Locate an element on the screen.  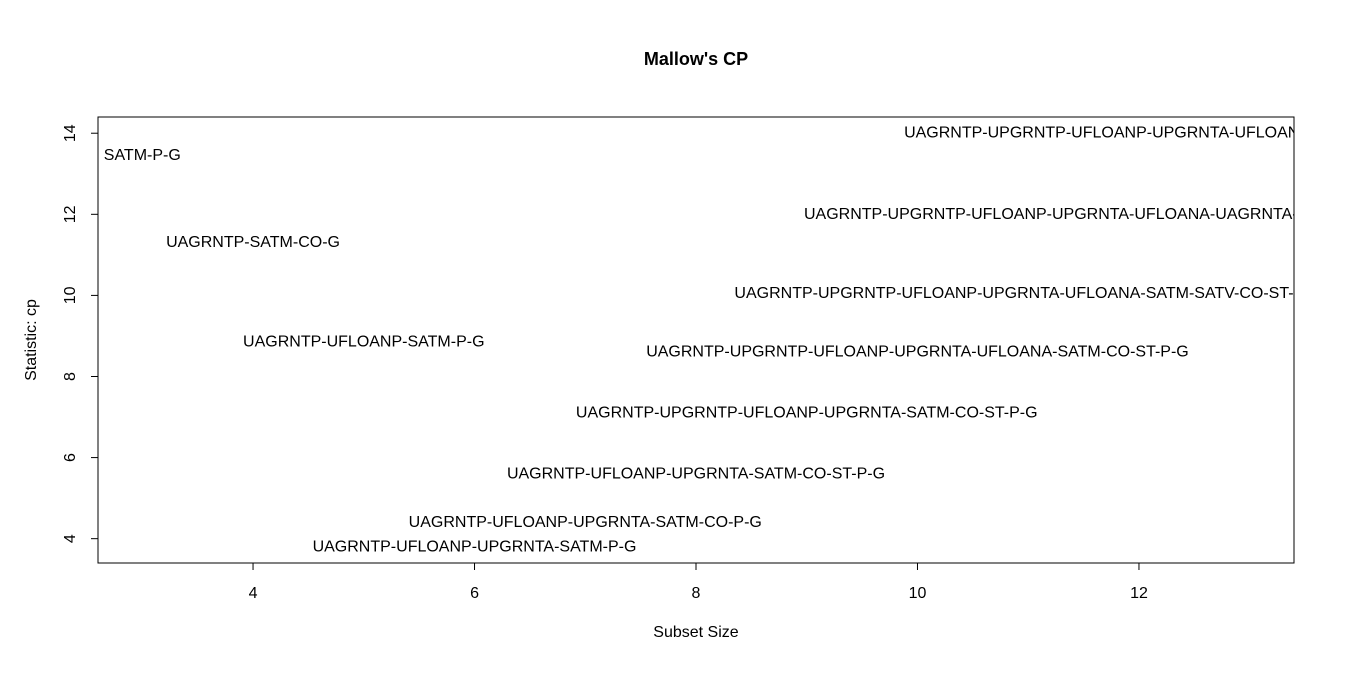
y-tick-label: 10 is located at coordinates (70, 295).